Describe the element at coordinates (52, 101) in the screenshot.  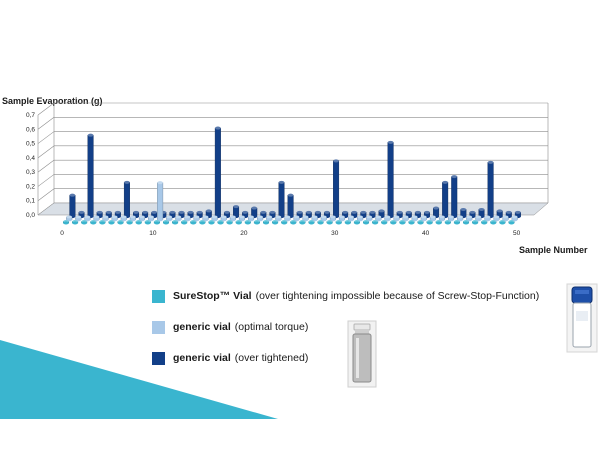
I see `y-axis-title: Sample Evaporation (g)` at that location.